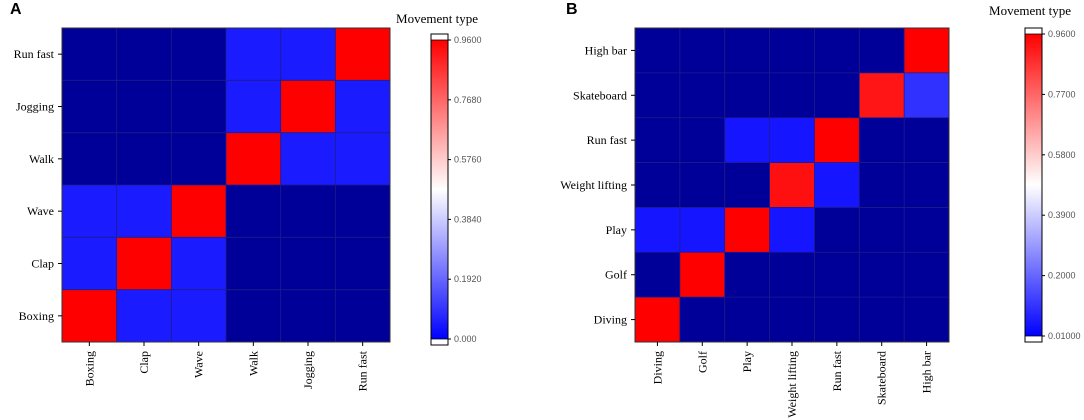  What do you see at coordinates (468, 219) in the screenshot?
I see `colorbar-tick-label: 0.3840` at bounding box center [468, 219].